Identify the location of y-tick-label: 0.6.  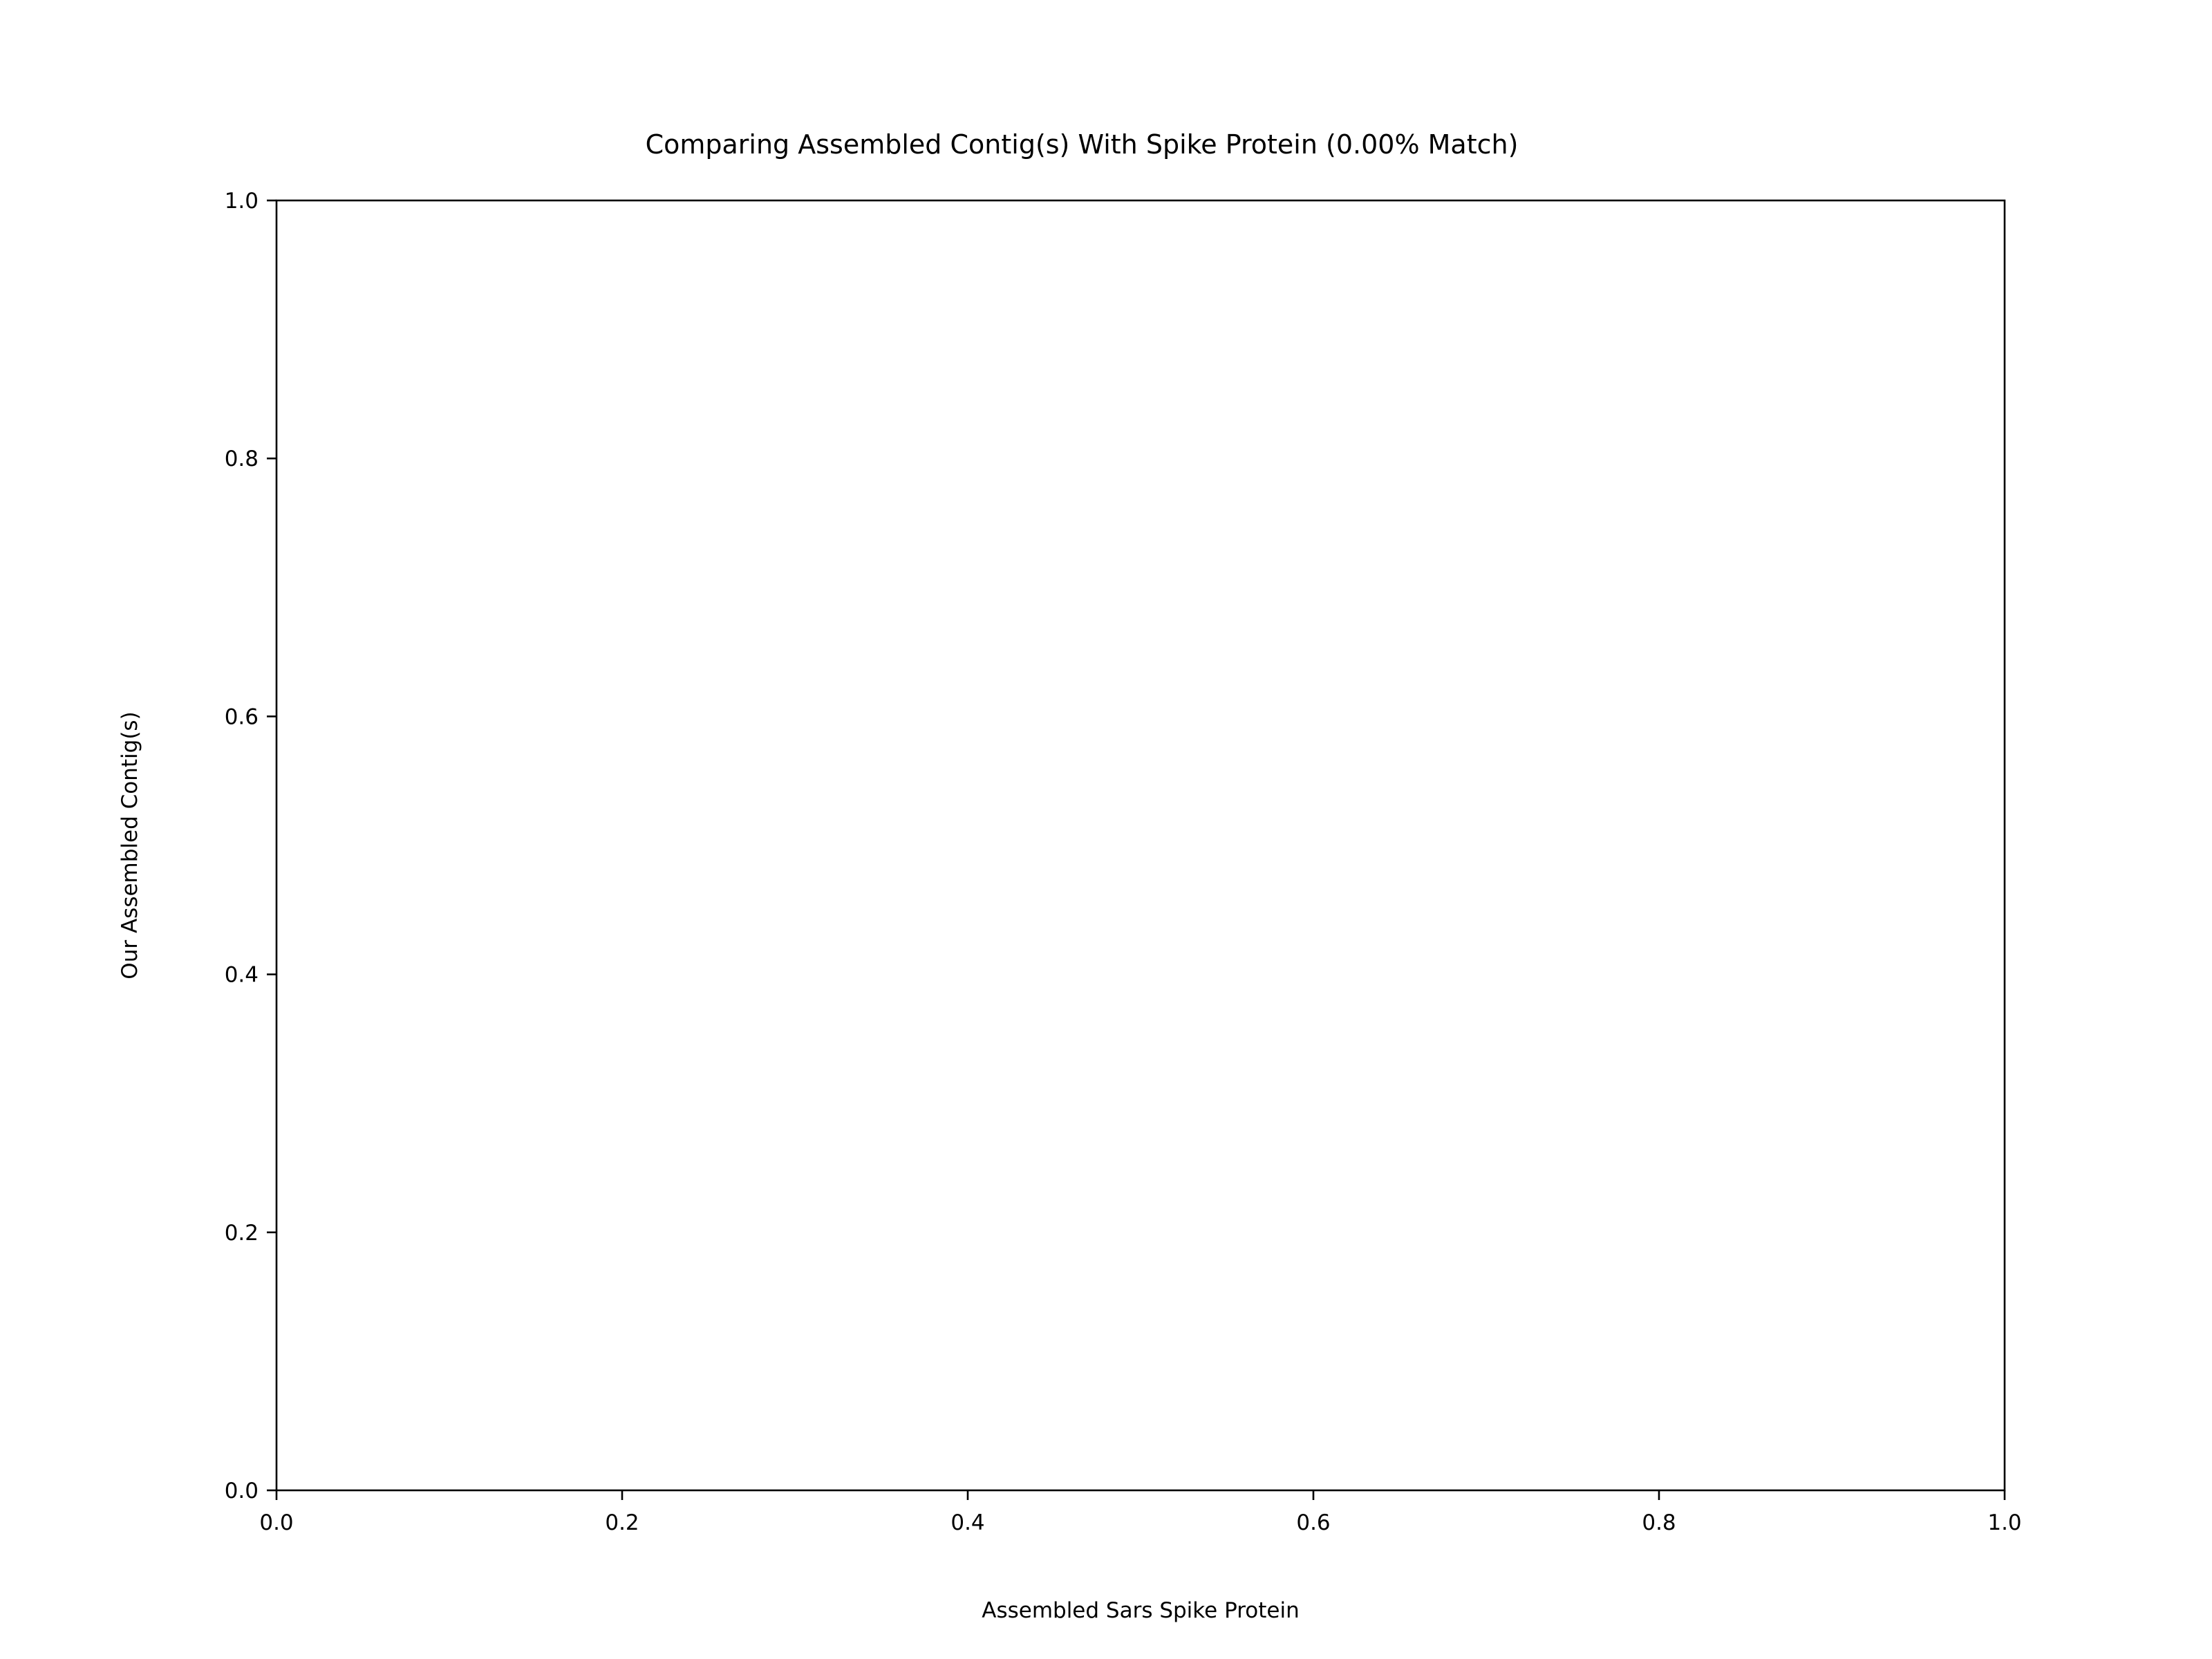
(242, 716).